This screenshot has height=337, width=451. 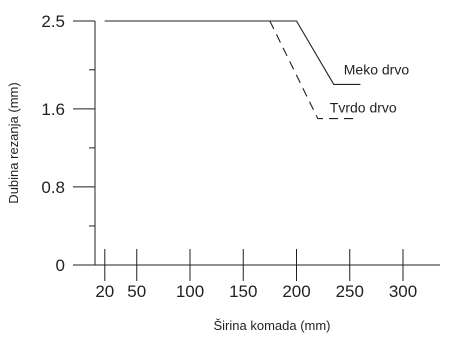 What do you see at coordinates (296, 291) in the screenshot?
I see `x-tick-label-4: 200` at bounding box center [296, 291].